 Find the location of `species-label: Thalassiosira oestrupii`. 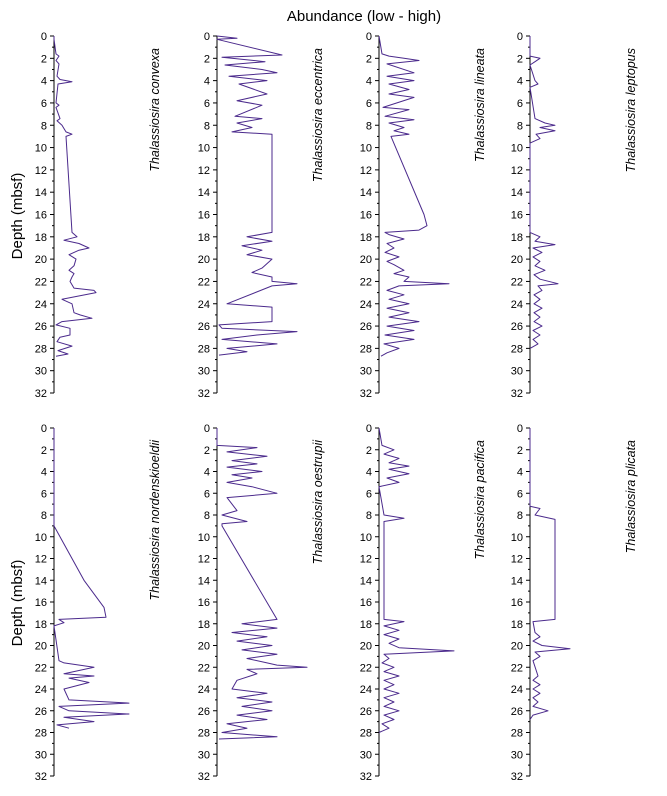

species-label: Thalassiosira oestrupii is located at coordinates (318, 502).